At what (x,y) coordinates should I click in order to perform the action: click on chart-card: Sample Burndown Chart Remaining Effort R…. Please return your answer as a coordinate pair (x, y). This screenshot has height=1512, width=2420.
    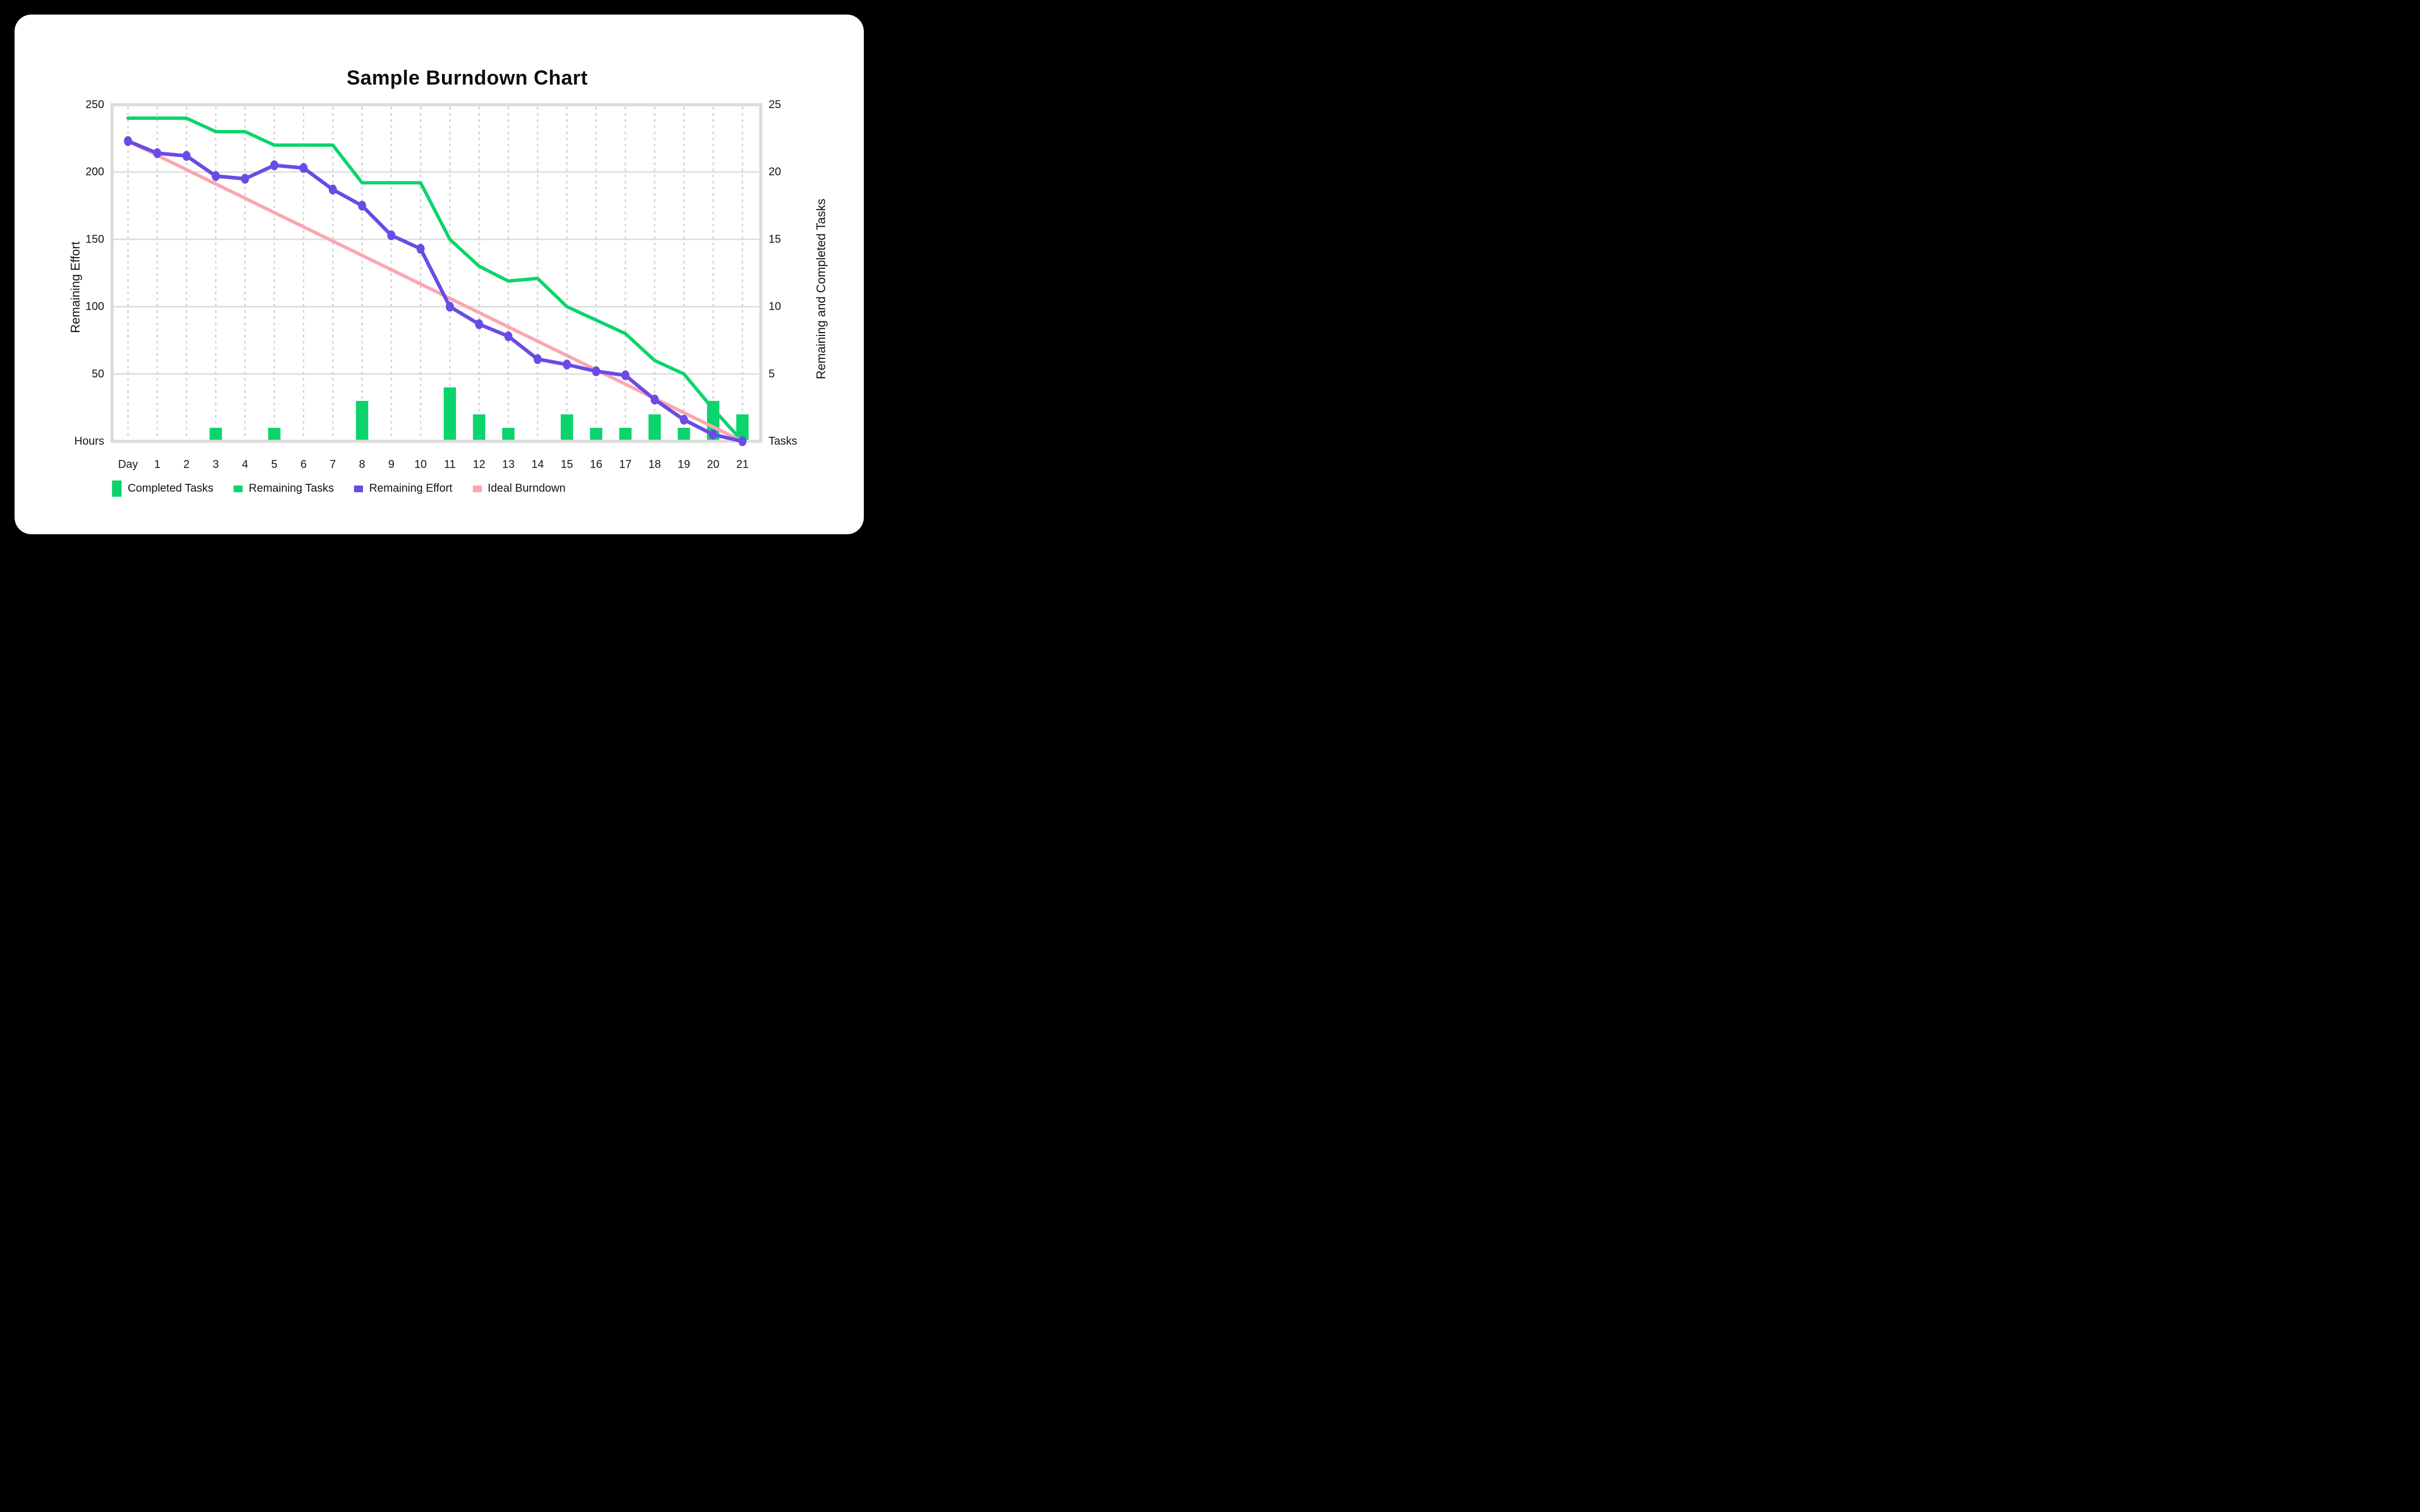
    Looking at the image, I should click on (440, 275).